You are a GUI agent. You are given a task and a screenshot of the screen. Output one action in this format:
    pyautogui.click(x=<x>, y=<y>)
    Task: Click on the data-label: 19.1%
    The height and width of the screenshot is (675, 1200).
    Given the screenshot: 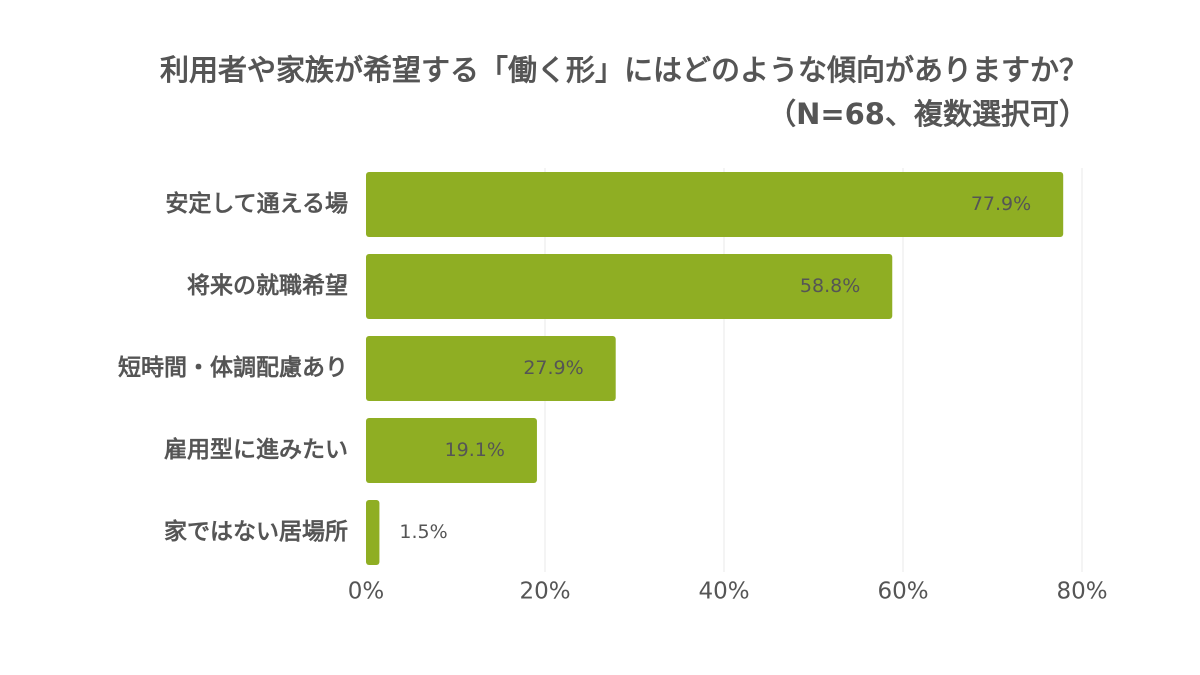 What is the action you would take?
    pyautogui.click(x=475, y=450)
    